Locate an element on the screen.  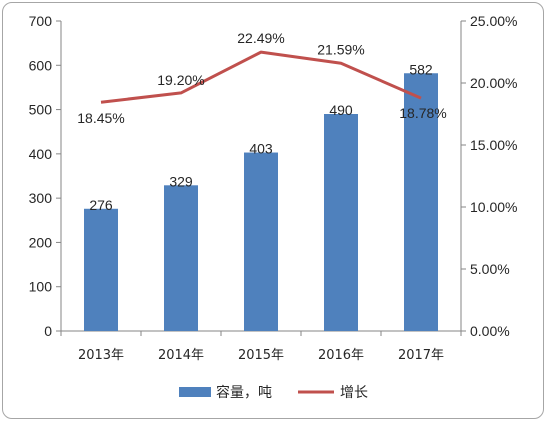
y-left-tick-label: 200 is located at coordinates (41, 242).